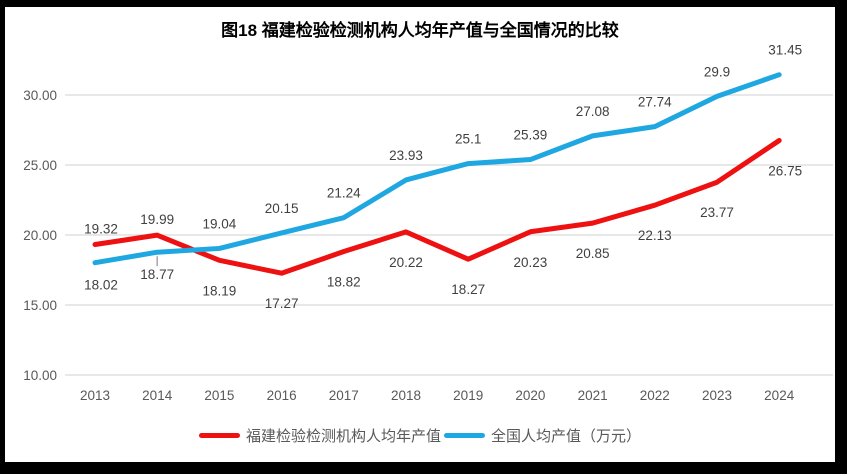 Image resolution: width=847 pixels, height=474 pixels. Describe the element at coordinates (282, 208) in the screenshot. I see `data-label: 20.15` at that location.